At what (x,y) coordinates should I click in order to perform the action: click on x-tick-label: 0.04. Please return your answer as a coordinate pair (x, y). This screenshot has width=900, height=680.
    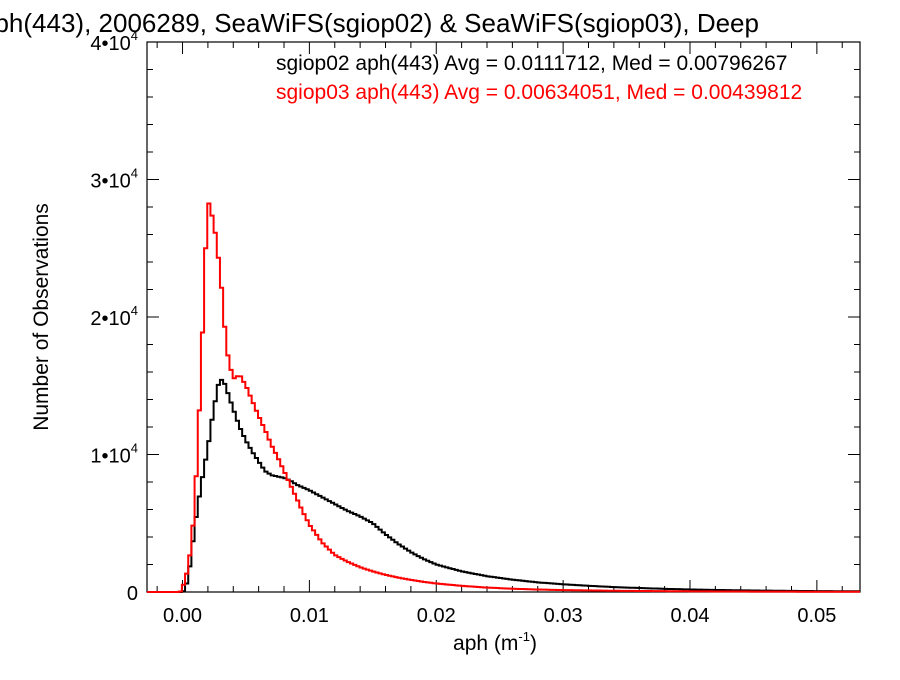
    Looking at the image, I should click on (690, 616).